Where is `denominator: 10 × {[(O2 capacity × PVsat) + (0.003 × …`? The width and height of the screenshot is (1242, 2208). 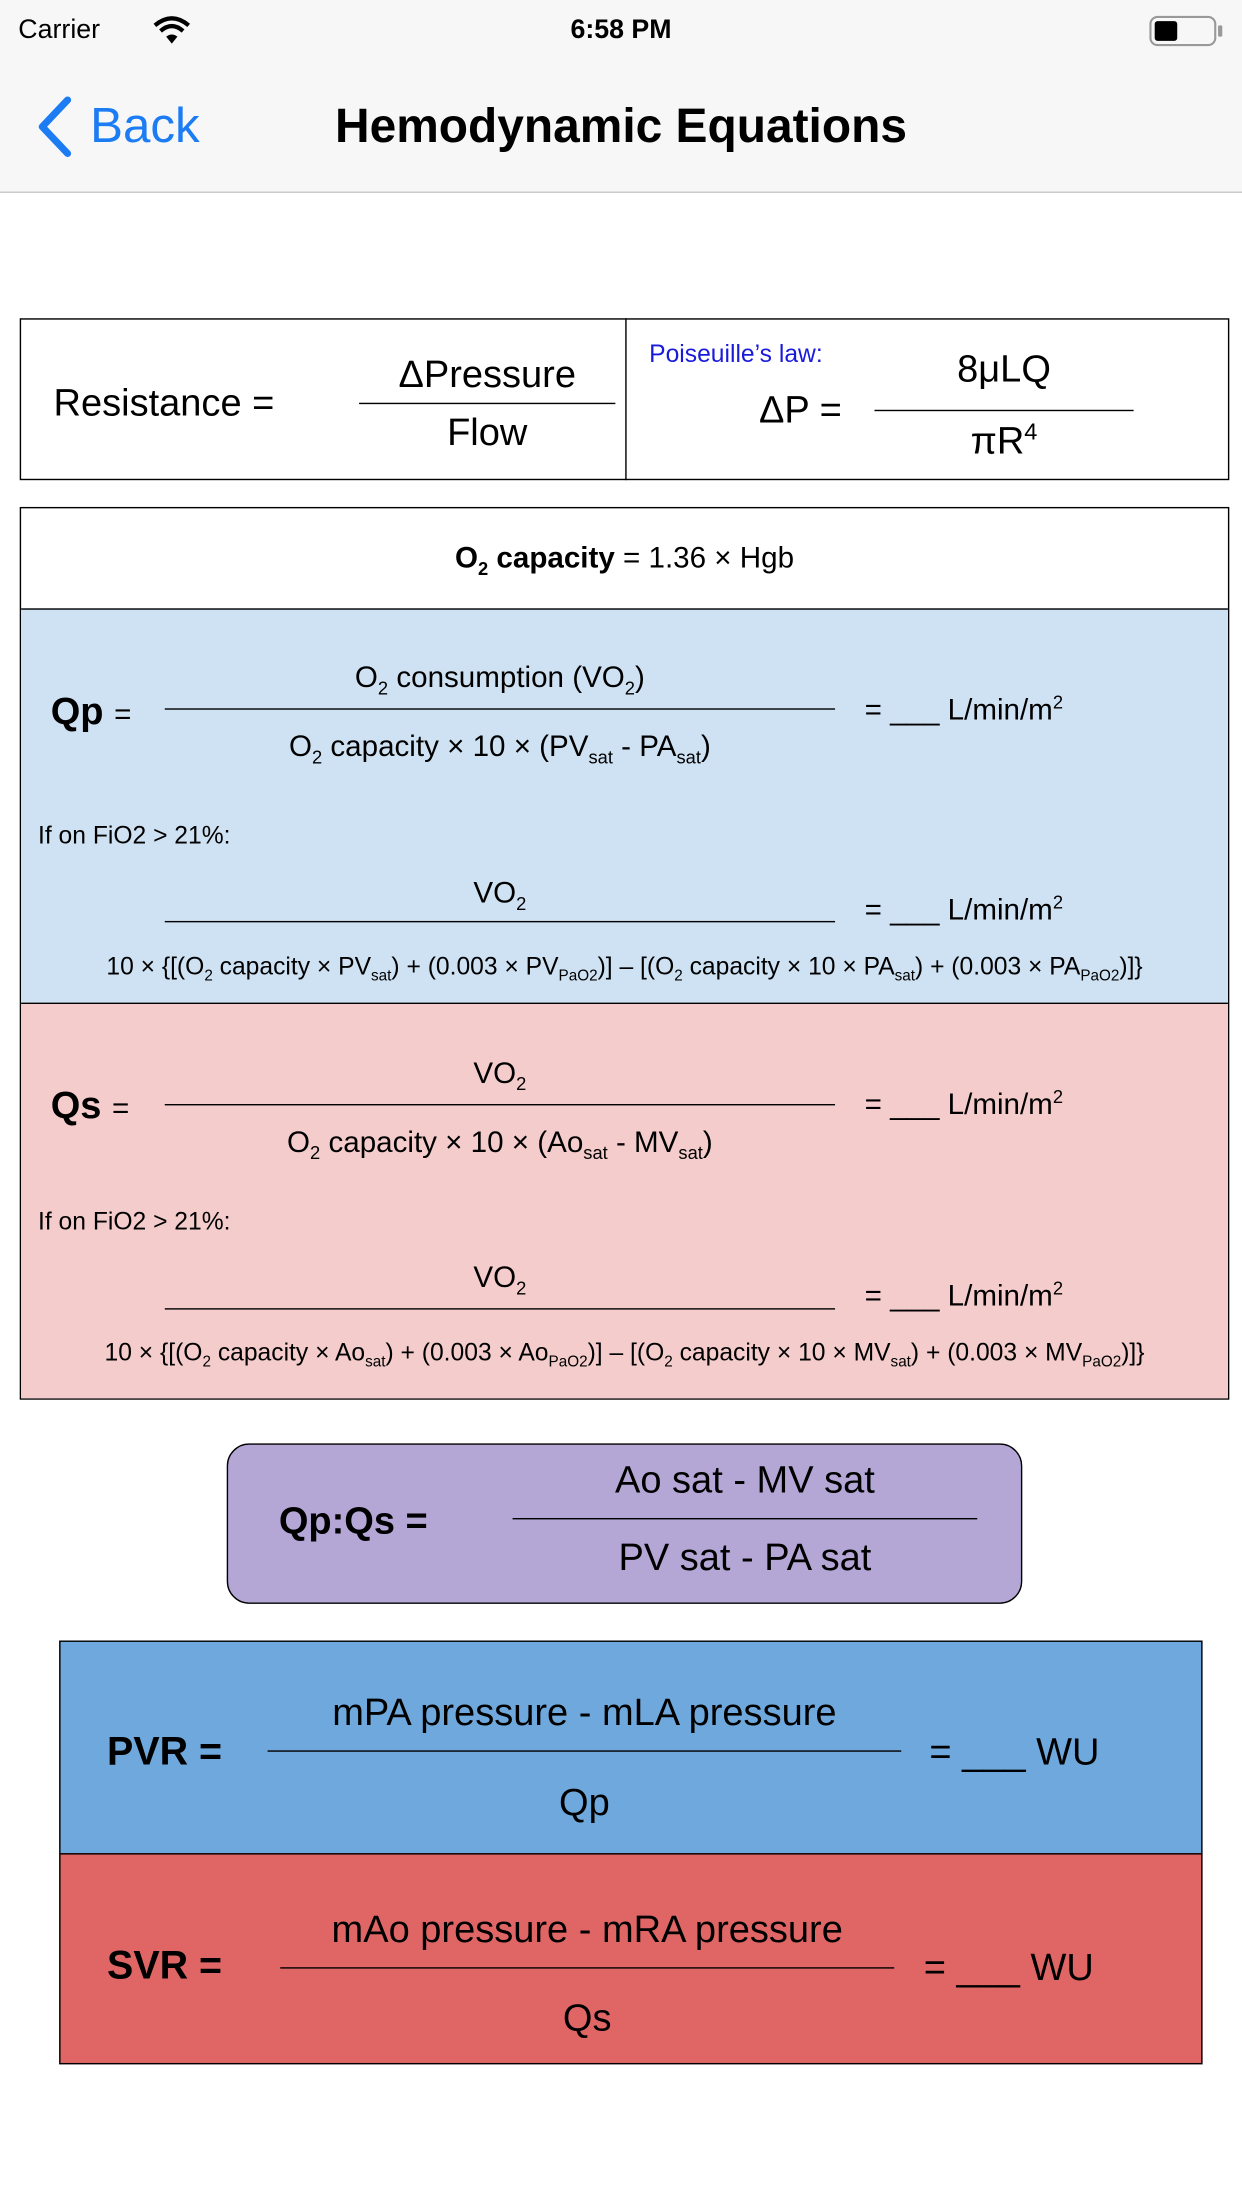
denominator: 10 × {[(O2 capacity × PVsat) + (0.003 × … is located at coordinates (625, 966).